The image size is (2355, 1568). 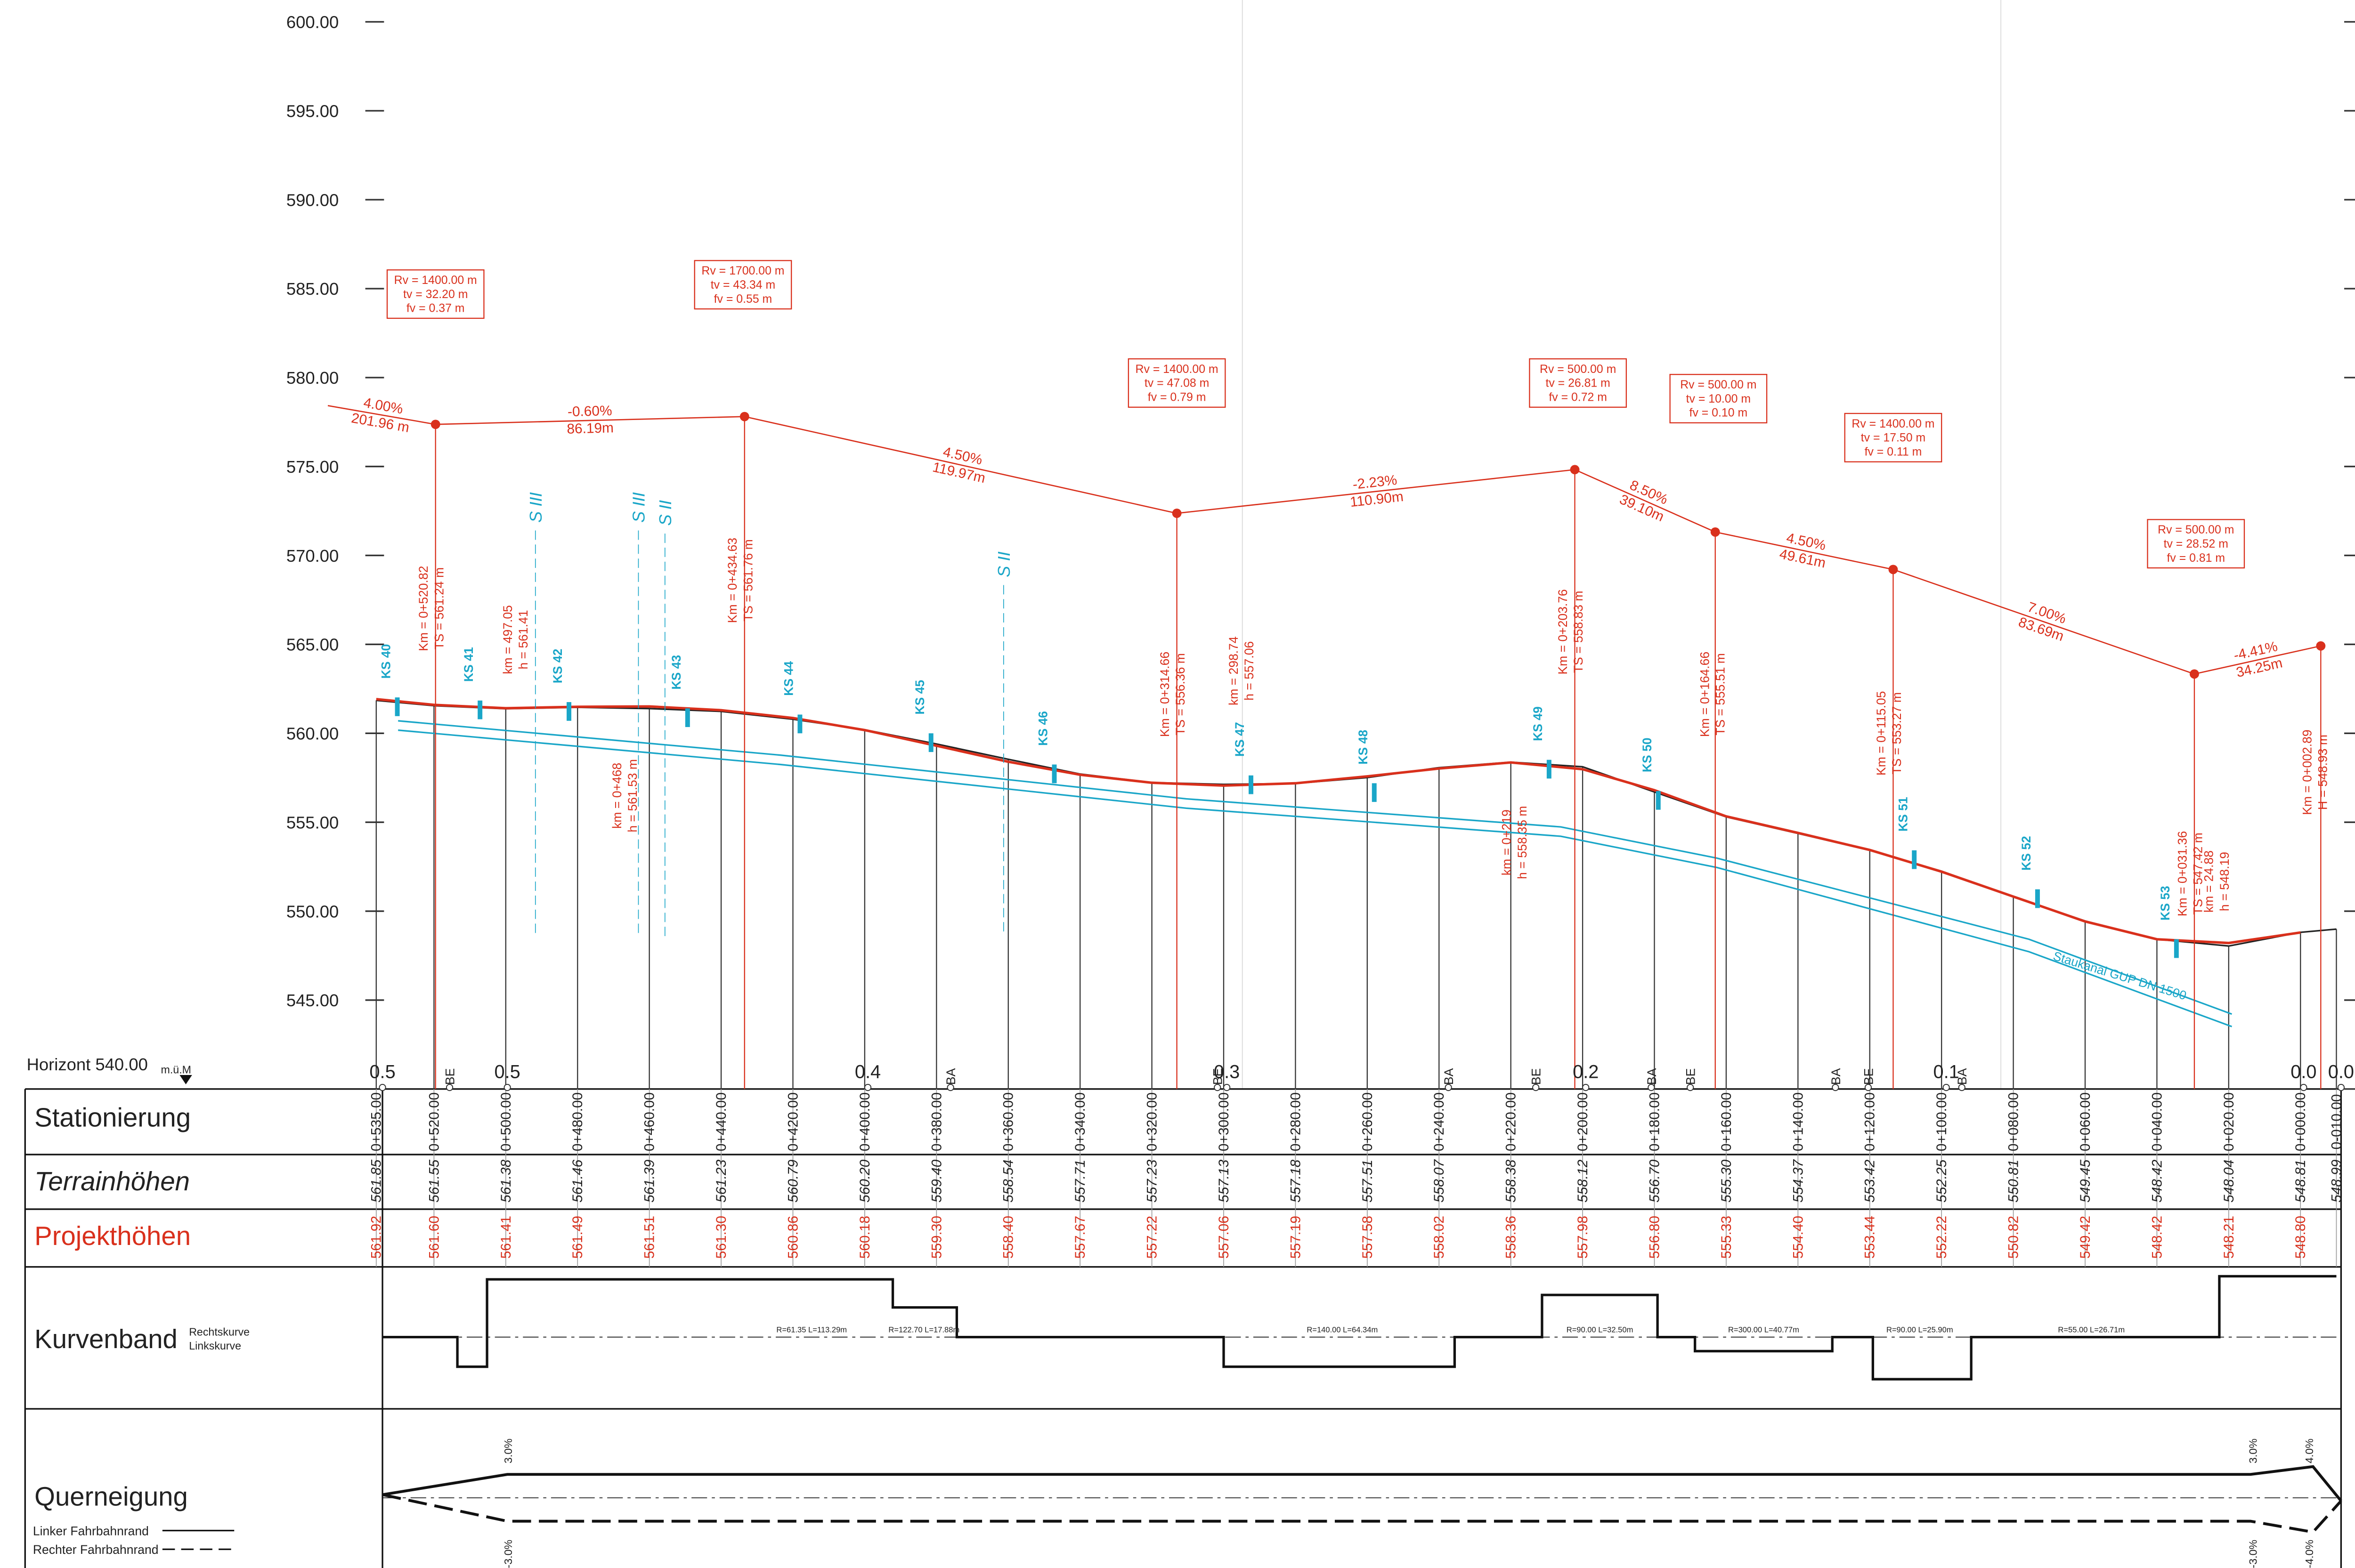 What do you see at coordinates (1798, 1237) in the screenshot?
I see `project-value: 554.40` at bounding box center [1798, 1237].